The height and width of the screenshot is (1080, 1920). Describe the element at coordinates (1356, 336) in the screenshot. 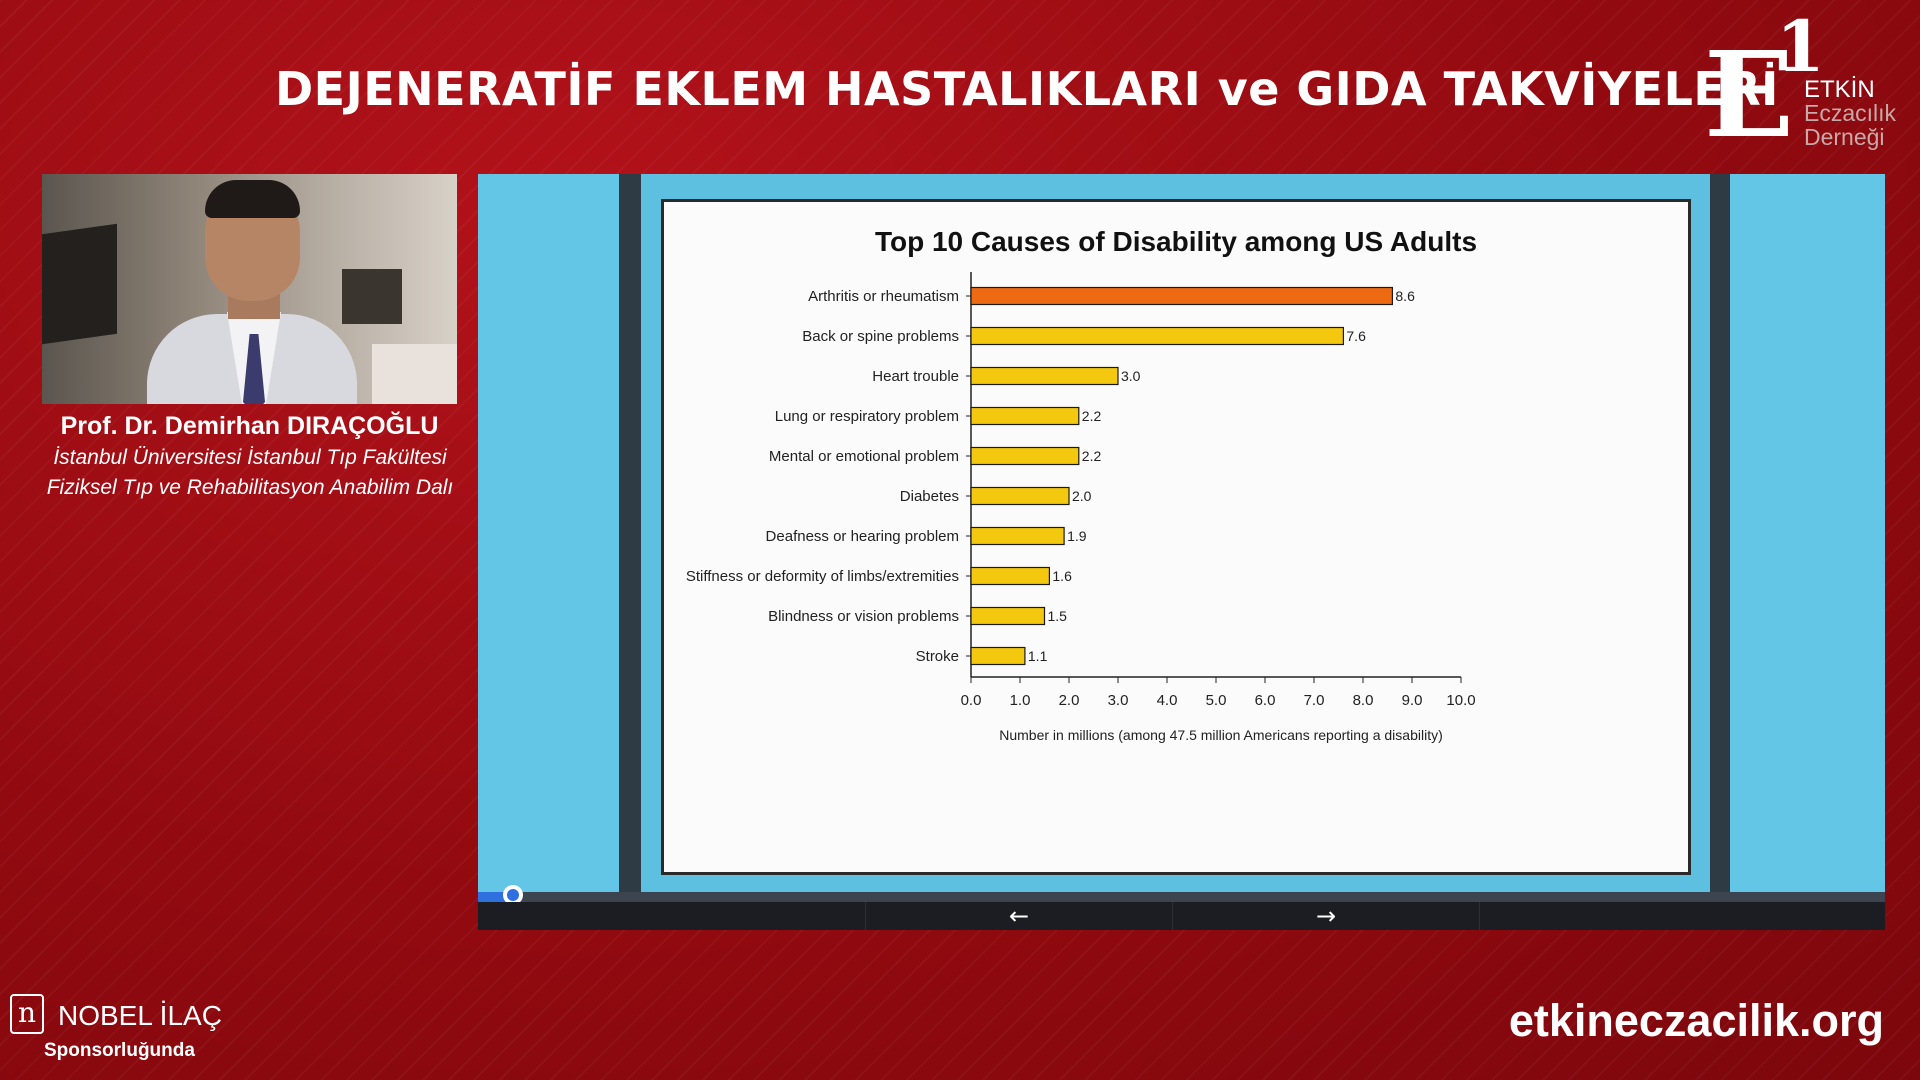

I see `value-label: 7.6` at that location.